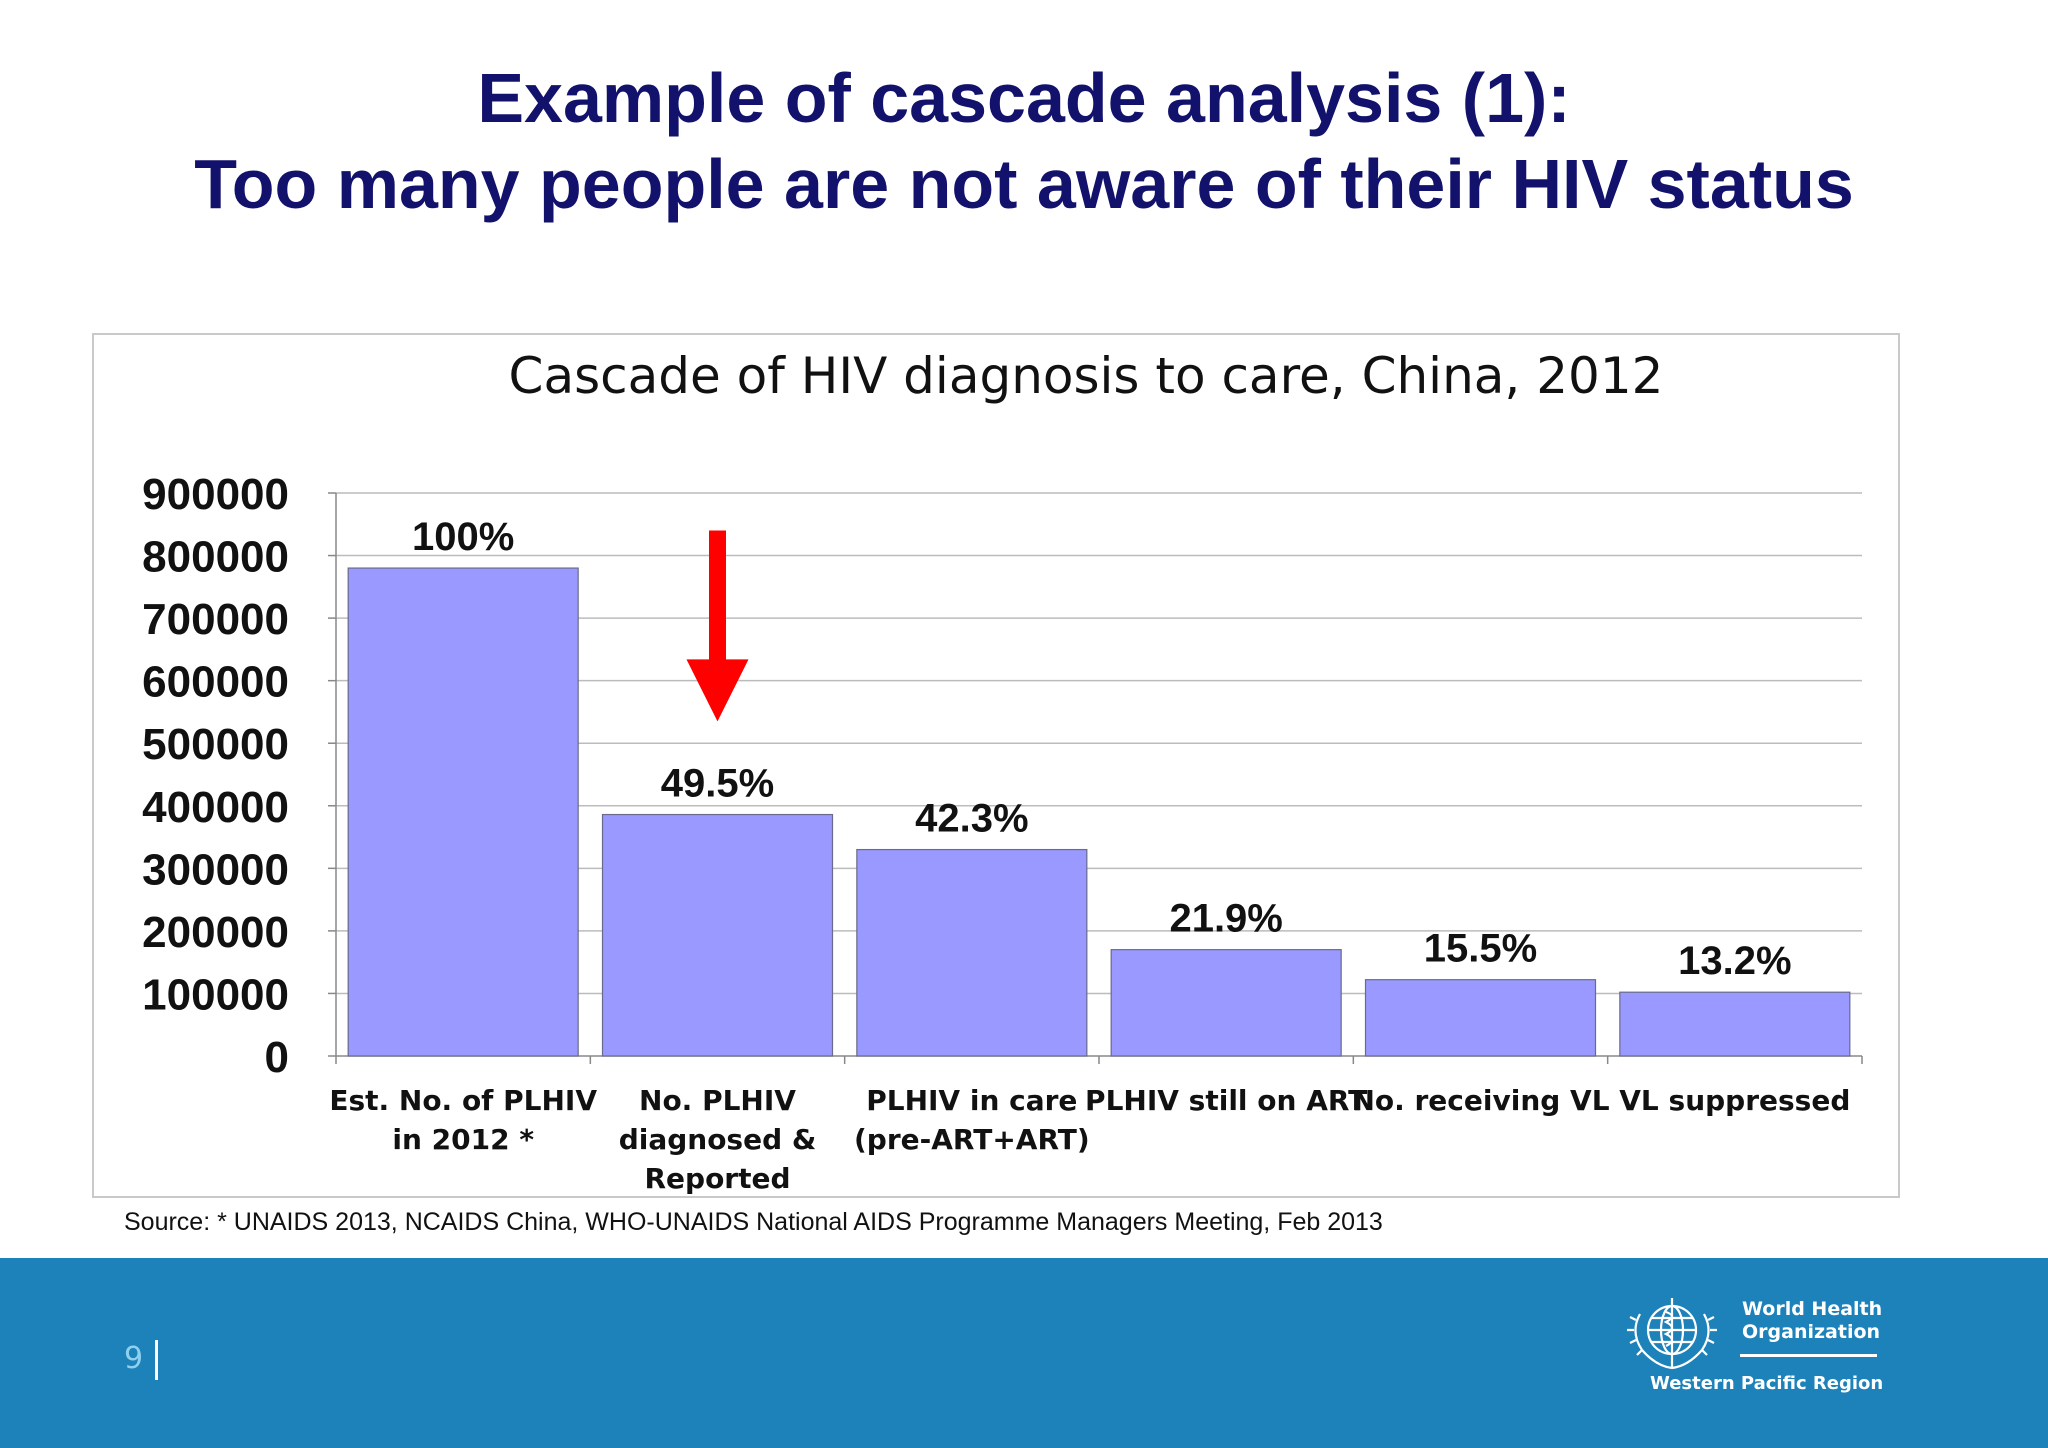  I want to click on who-name-line-1: World Health, so click(1812, 1309).